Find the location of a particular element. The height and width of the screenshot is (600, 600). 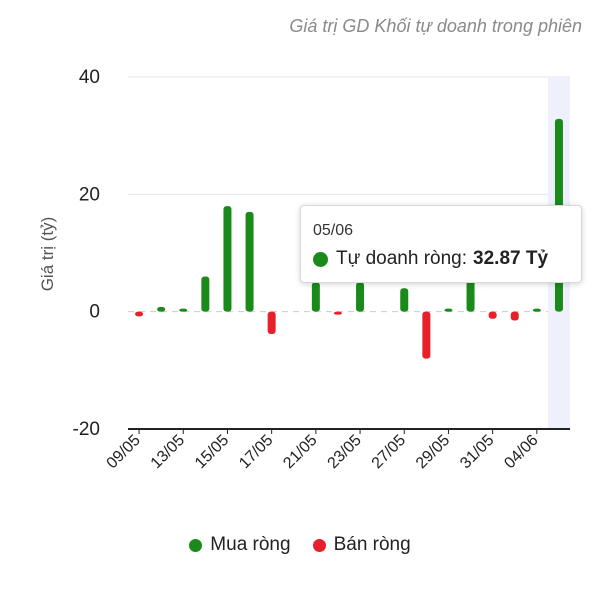

tooltip-label: Tự doanh ròng: is located at coordinates (402, 258).